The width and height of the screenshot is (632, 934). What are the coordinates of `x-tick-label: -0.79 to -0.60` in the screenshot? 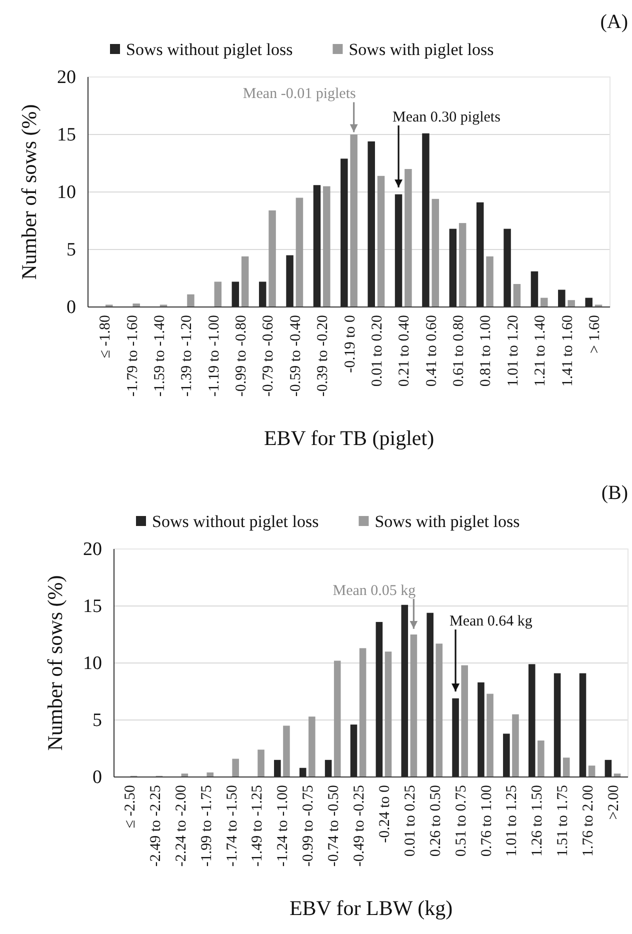 It's located at (268, 356).